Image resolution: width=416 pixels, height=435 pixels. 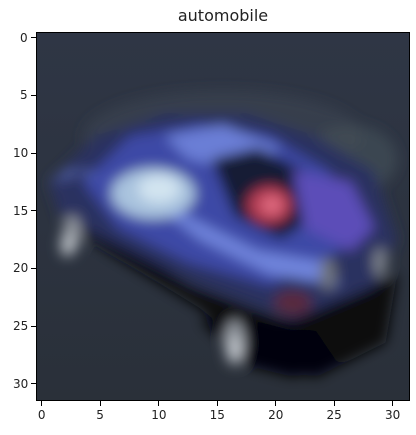 What do you see at coordinates (217, 415) in the screenshot?
I see `x-tick-label: 15` at bounding box center [217, 415].